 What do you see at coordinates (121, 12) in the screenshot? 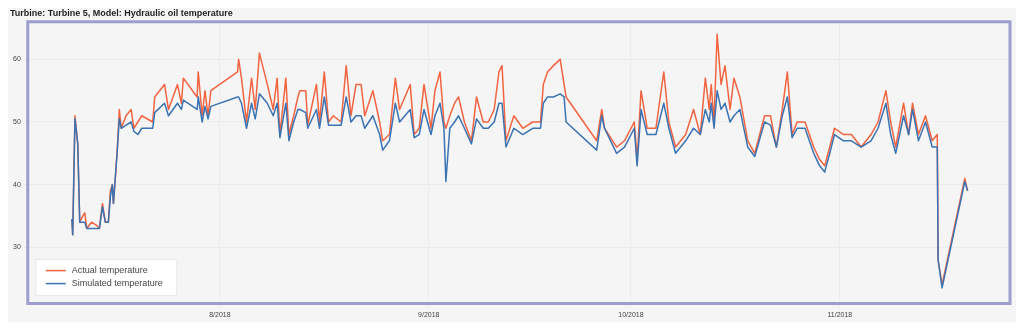
I see `chart-title: Turbine: Turbine 5, Model: Hydraulic oil temperature` at bounding box center [121, 12].